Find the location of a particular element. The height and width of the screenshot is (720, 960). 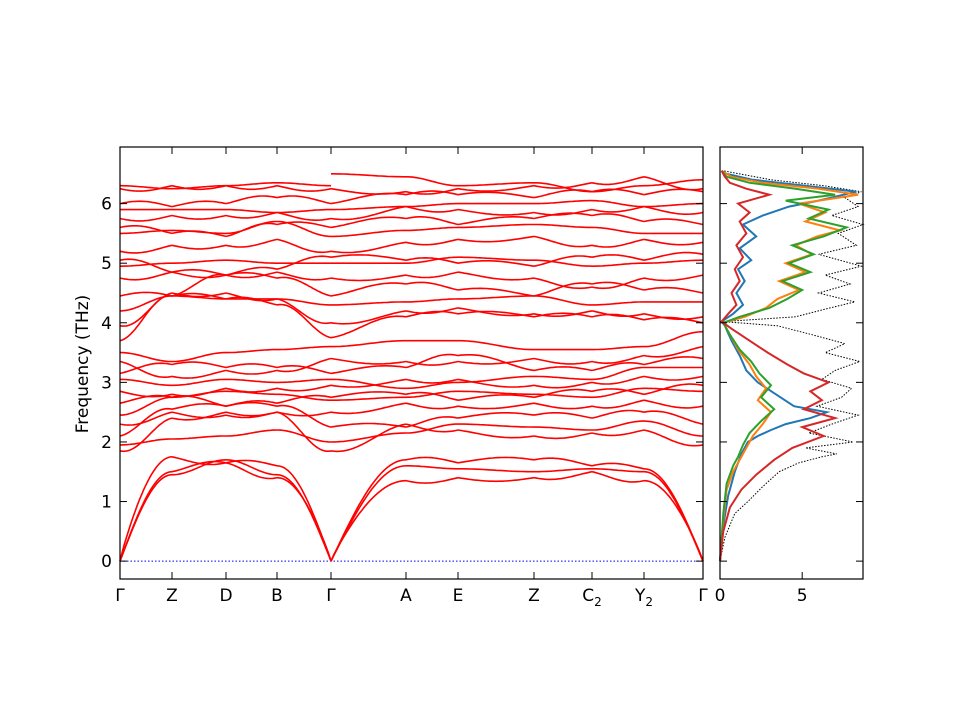

y-tick-label: 3 is located at coordinates (106, 383).